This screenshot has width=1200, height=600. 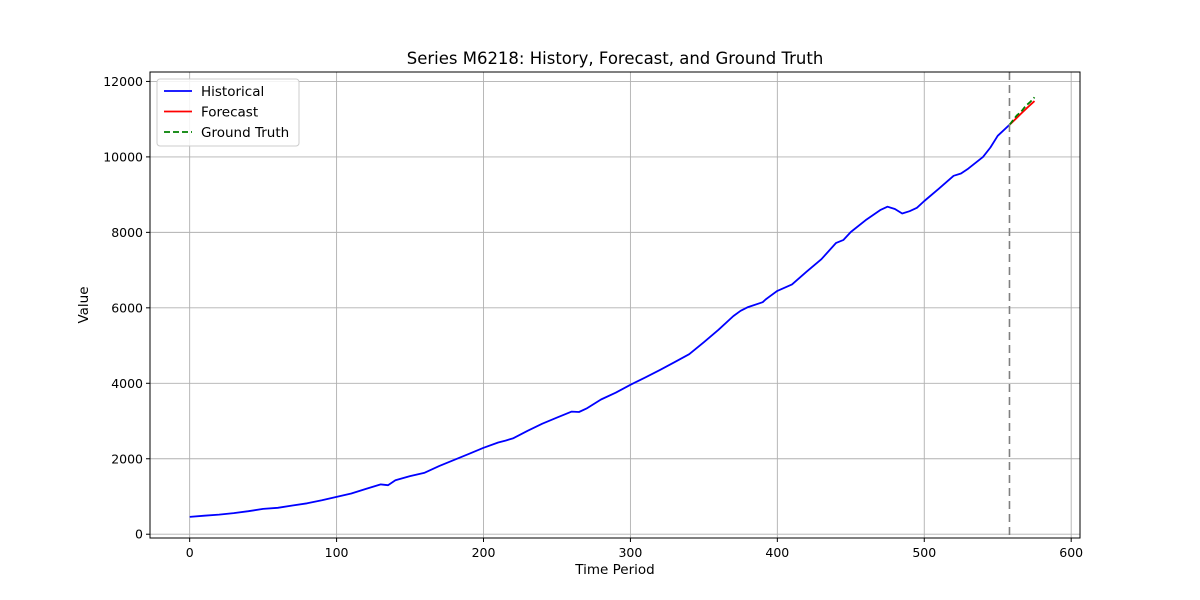 I want to click on legend-box, so click(x=228, y=112).